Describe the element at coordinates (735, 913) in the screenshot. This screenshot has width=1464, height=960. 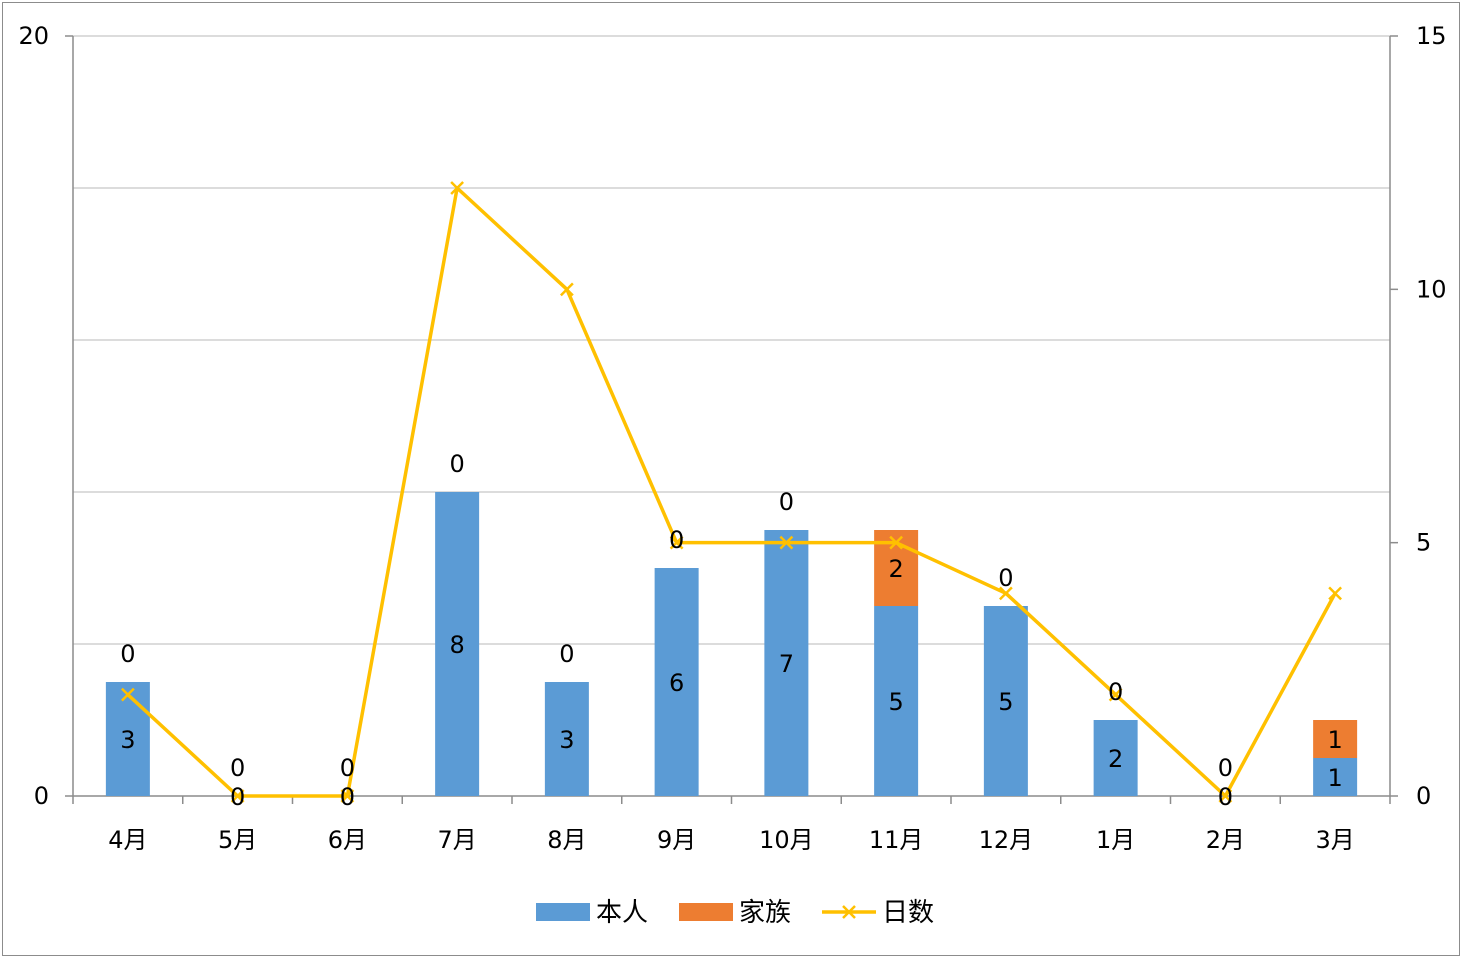
I see `legend: 本人 家族 日数` at that location.